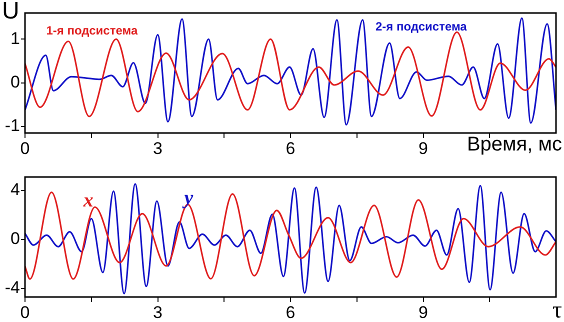  I want to click on y-tick-label: 1, so click(15, 38).